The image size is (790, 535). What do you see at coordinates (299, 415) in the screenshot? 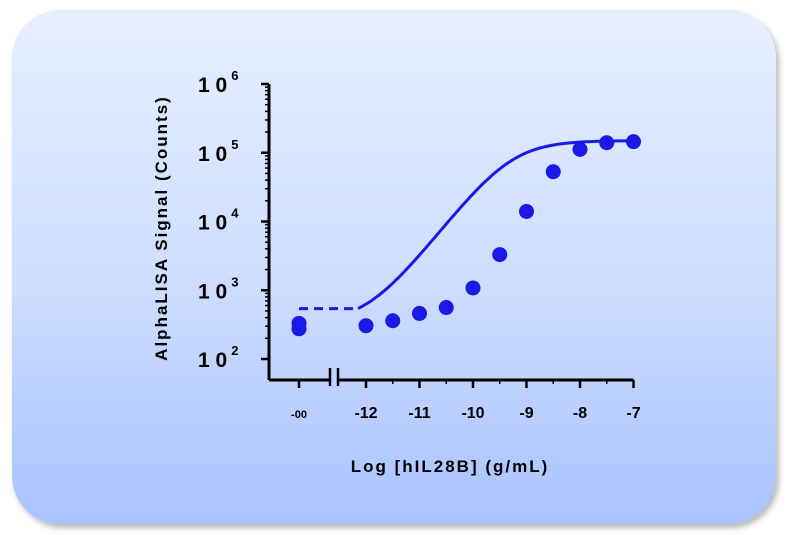
I see `x-tick-label: -00` at bounding box center [299, 415].